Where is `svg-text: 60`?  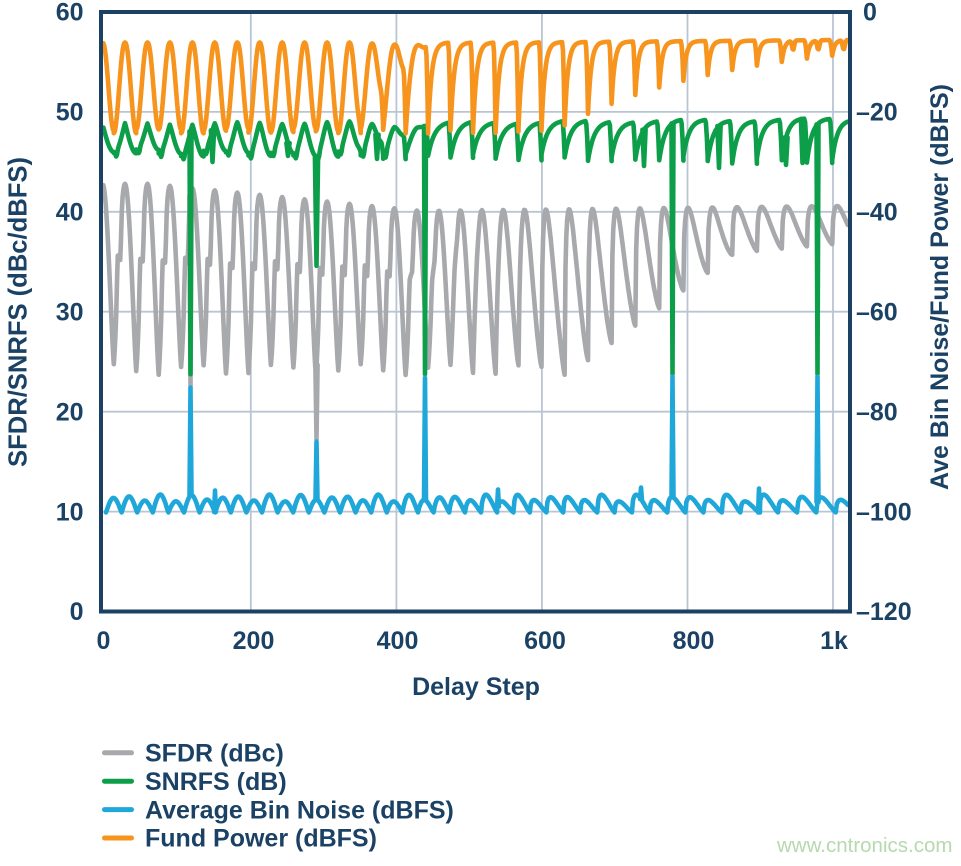 svg-text: 60 is located at coordinates (70, 13).